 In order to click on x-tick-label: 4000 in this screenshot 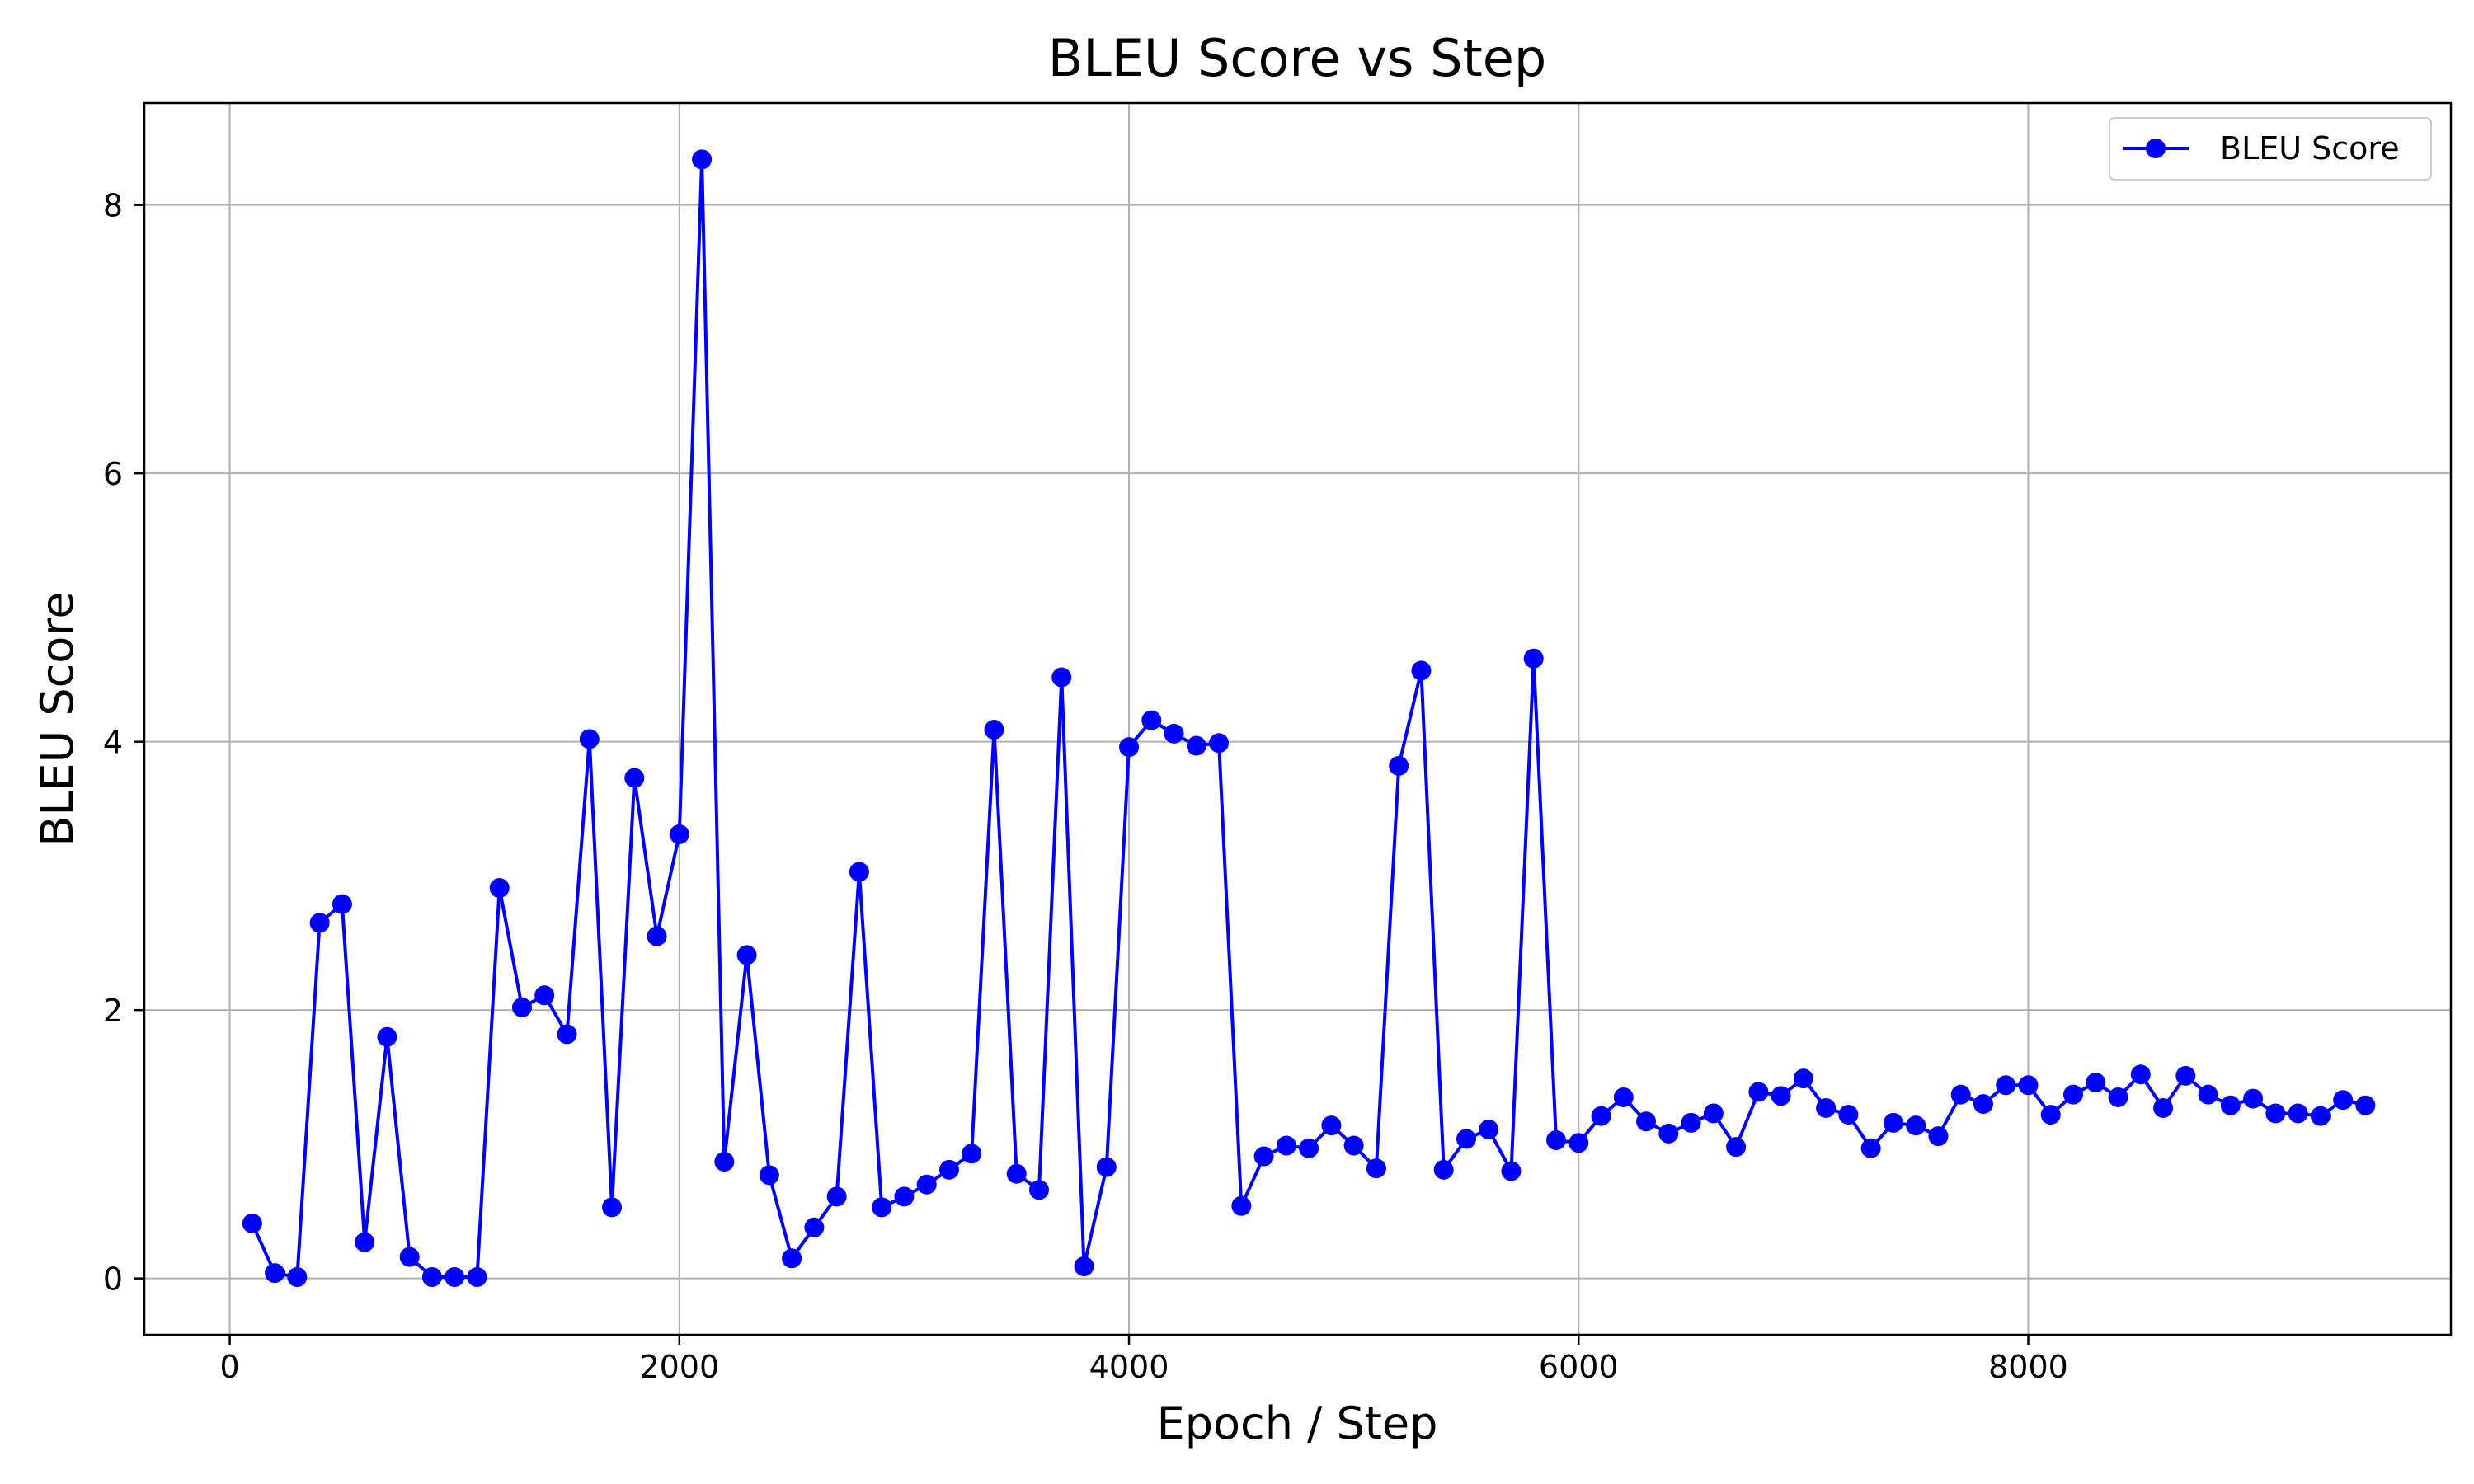, I will do `click(1129, 1367)`.